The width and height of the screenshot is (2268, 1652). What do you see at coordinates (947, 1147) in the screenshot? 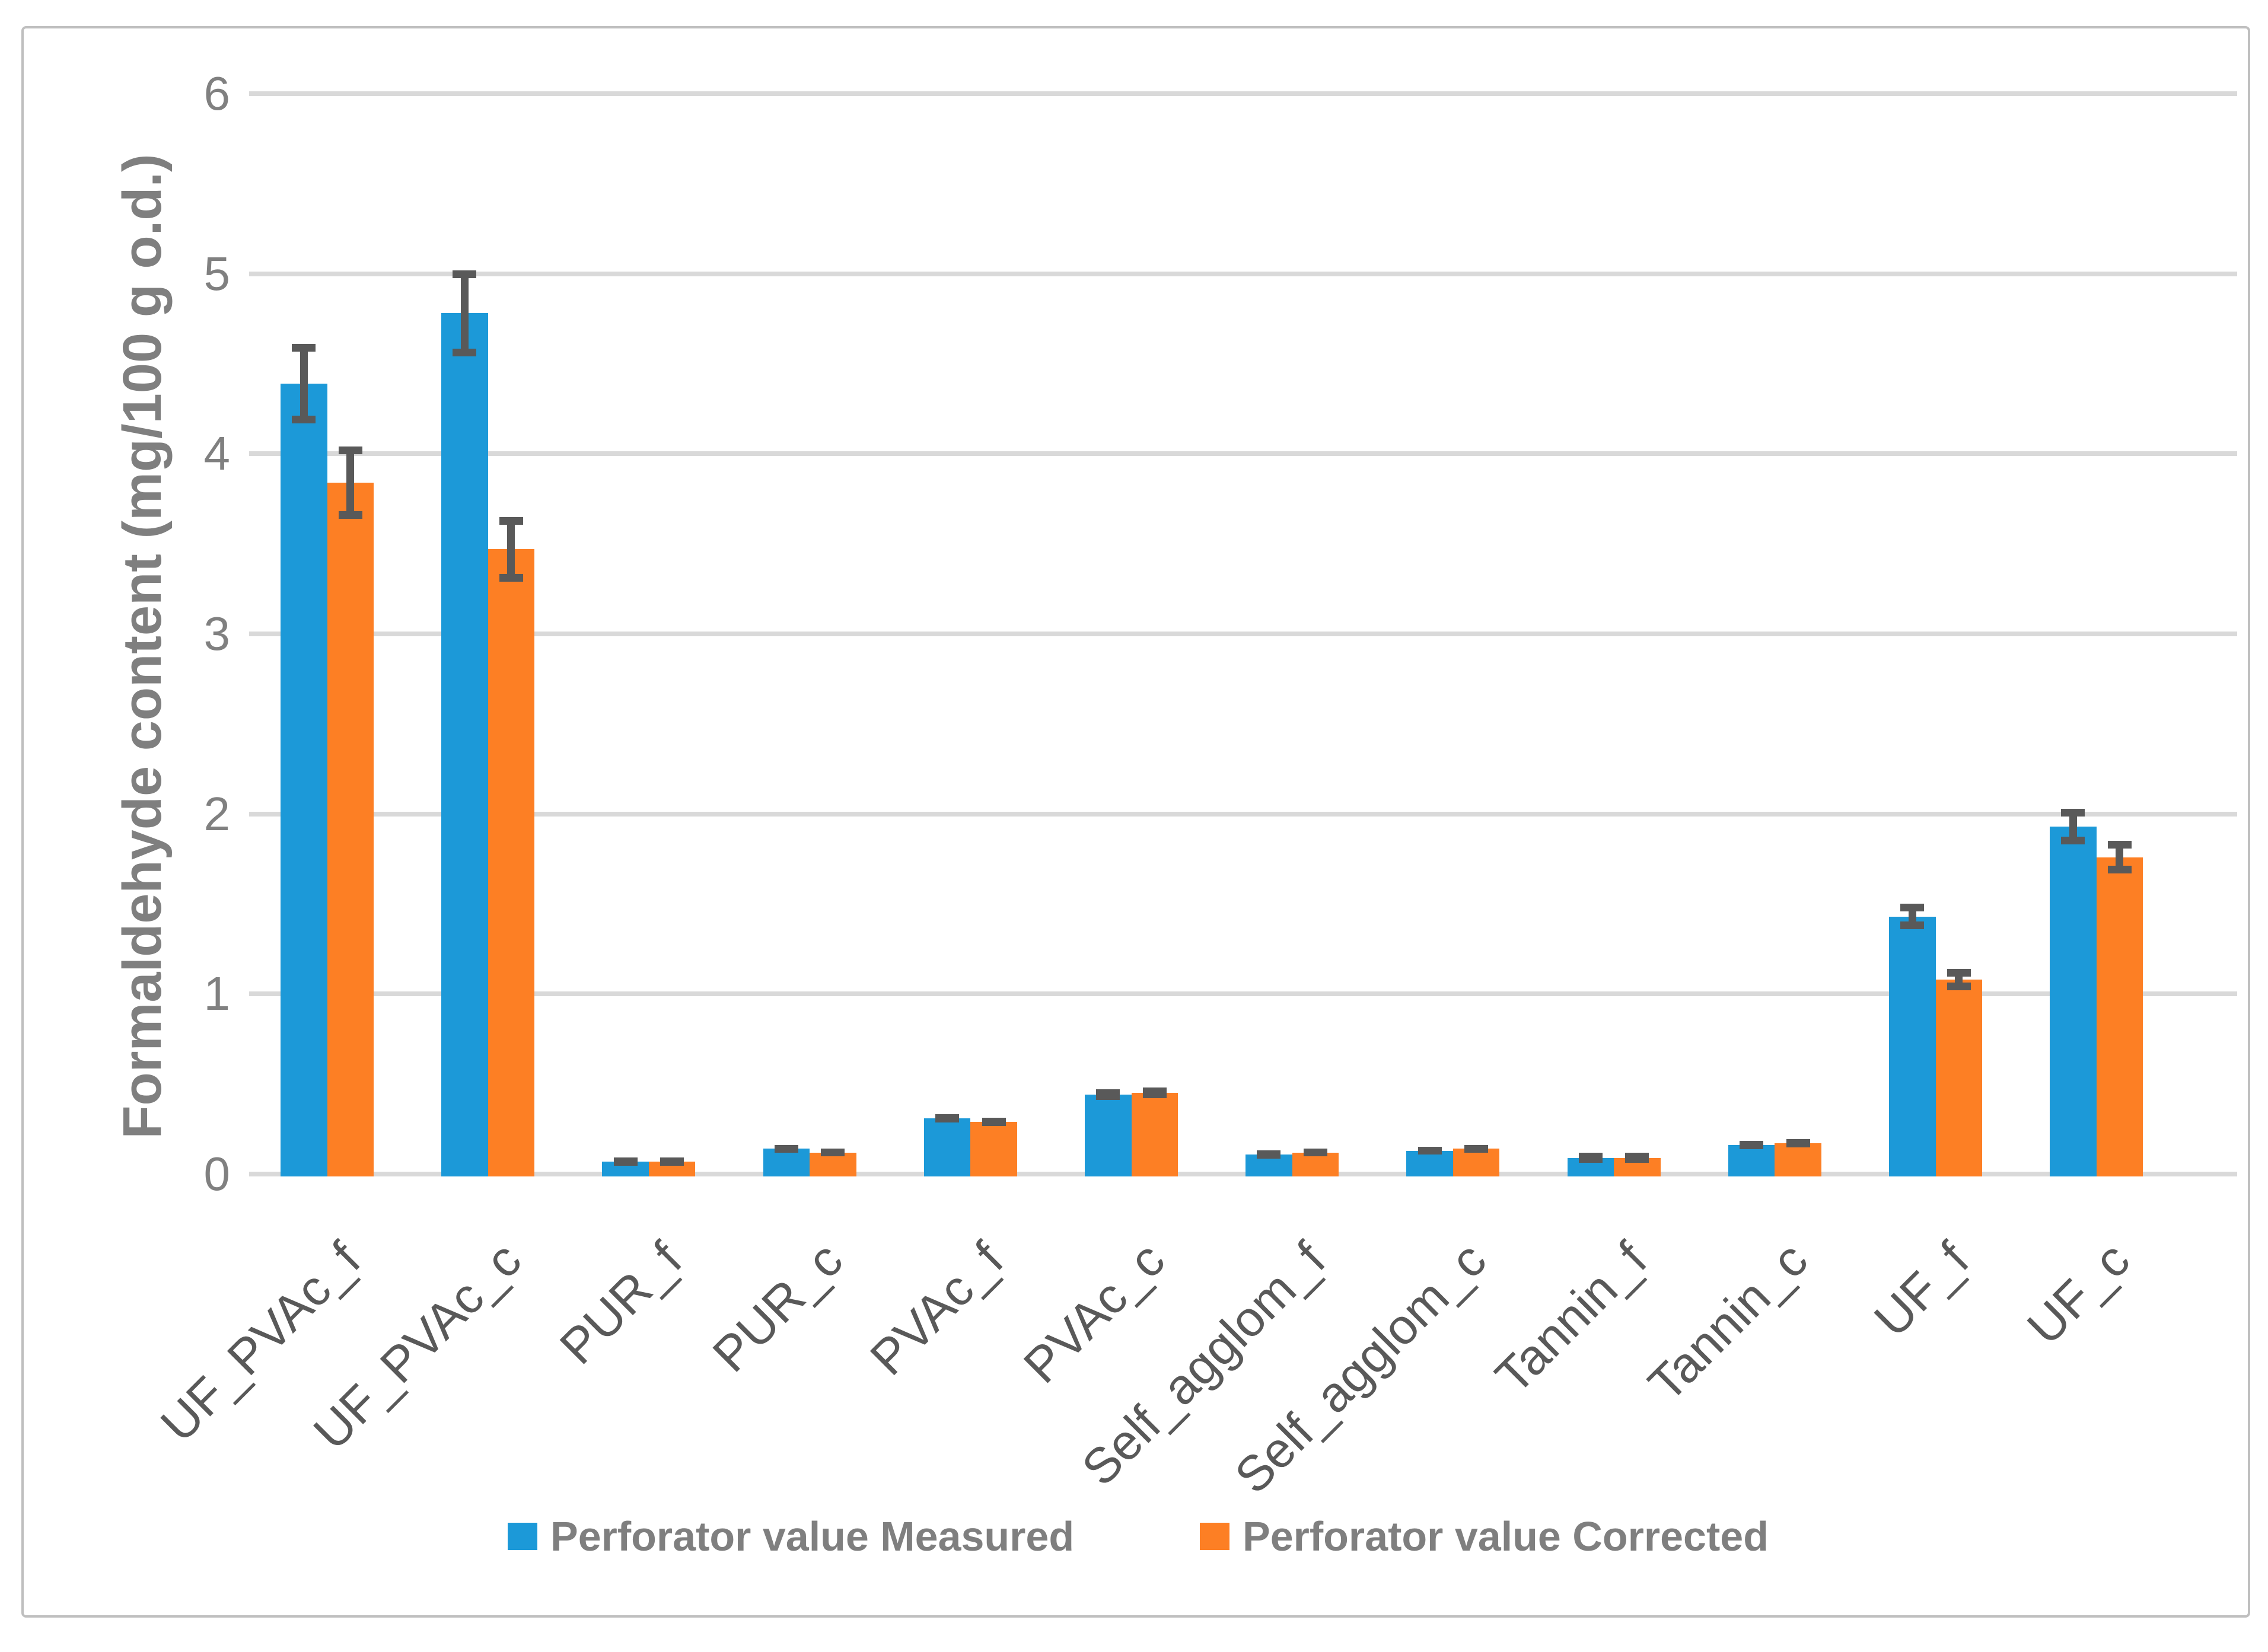
I see `bar-measured-PVAc_f` at bounding box center [947, 1147].